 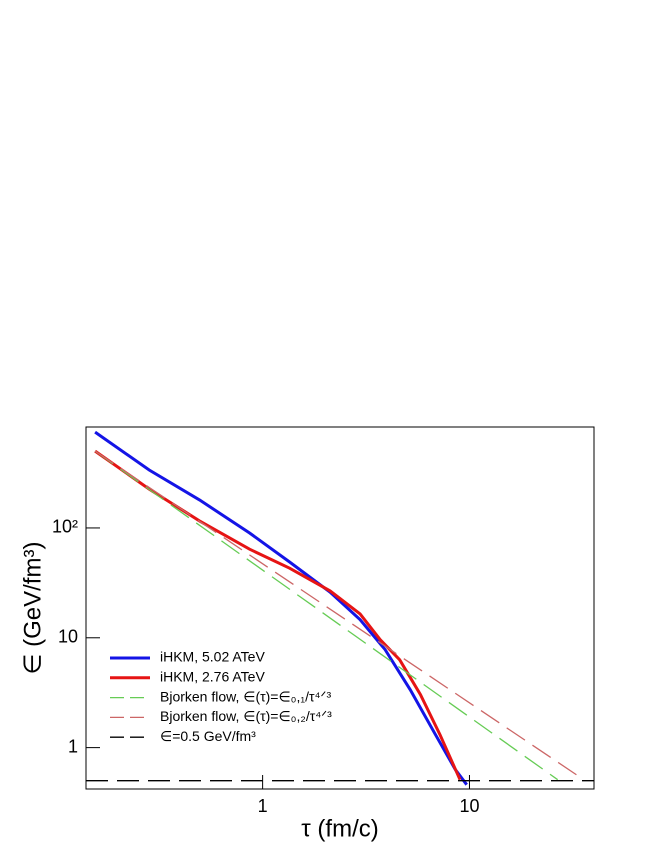 I want to click on y-tick-label: 10, so click(x=68, y=637).